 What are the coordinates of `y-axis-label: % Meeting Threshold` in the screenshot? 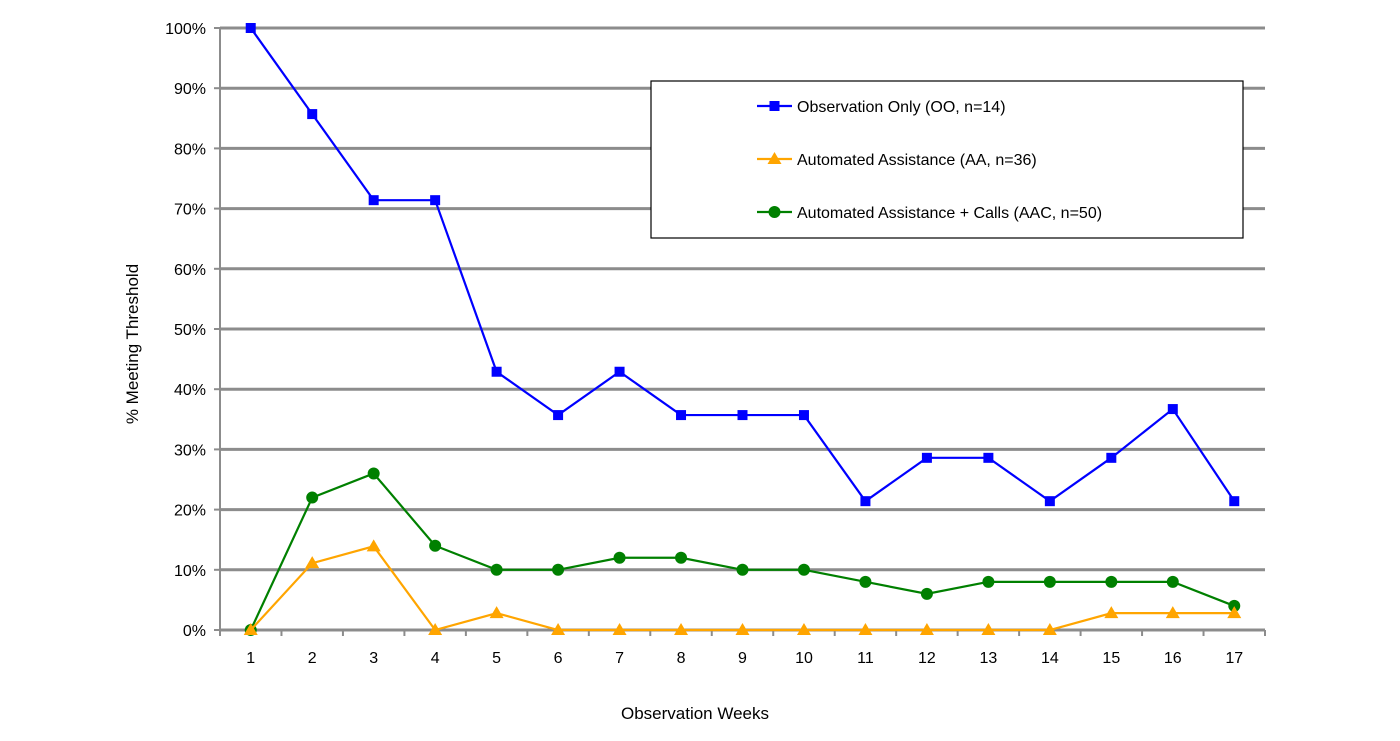 It's located at (132, 344).